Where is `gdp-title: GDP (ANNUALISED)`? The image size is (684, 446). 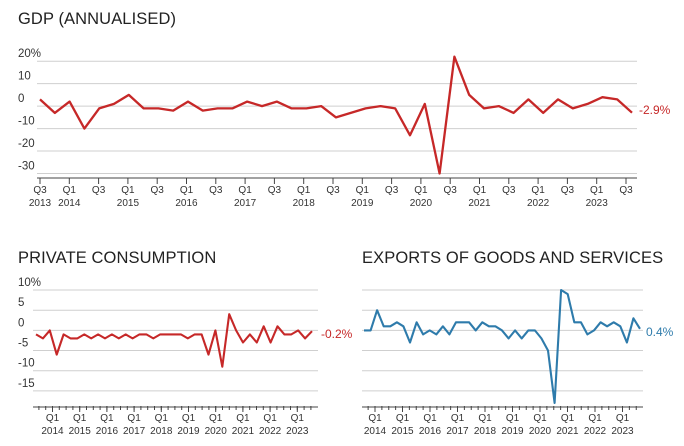
gdp-title: GDP (ANNUALISED) is located at coordinates (97, 19).